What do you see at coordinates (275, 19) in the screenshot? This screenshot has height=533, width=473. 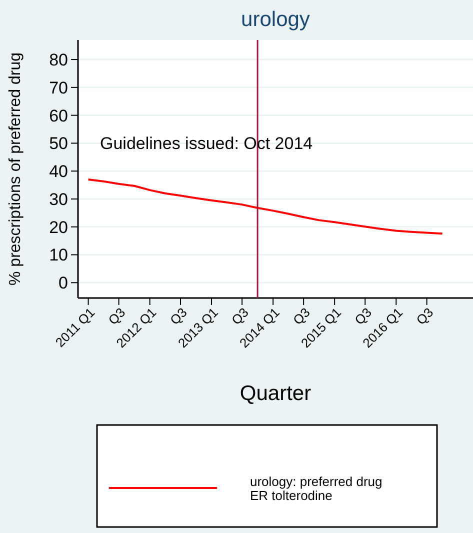 I see `chart-title: urology` at bounding box center [275, 19].